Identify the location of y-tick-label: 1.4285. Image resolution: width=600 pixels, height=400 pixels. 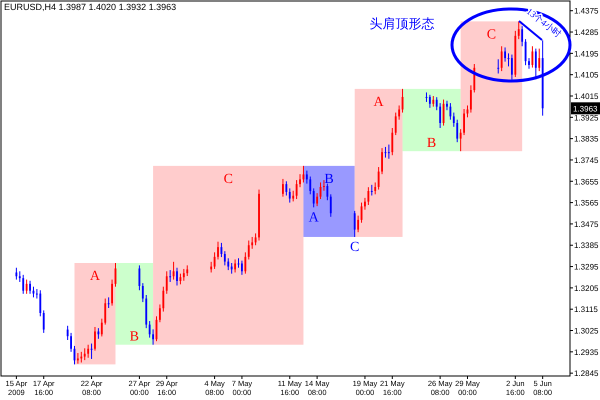
(587, 33).